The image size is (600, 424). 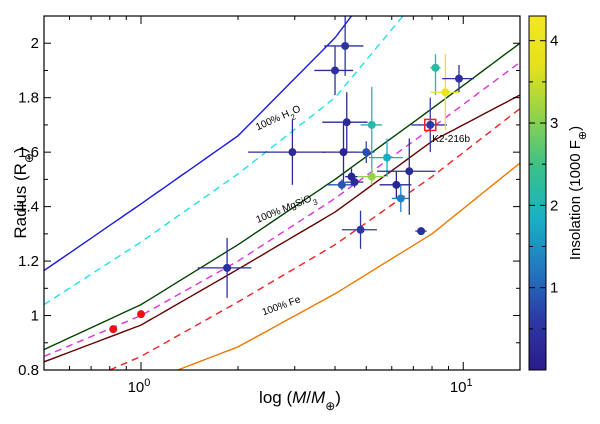 I want to click on colorbar-label: Insolation (1000 F⊕), so click(x=578, y=193).